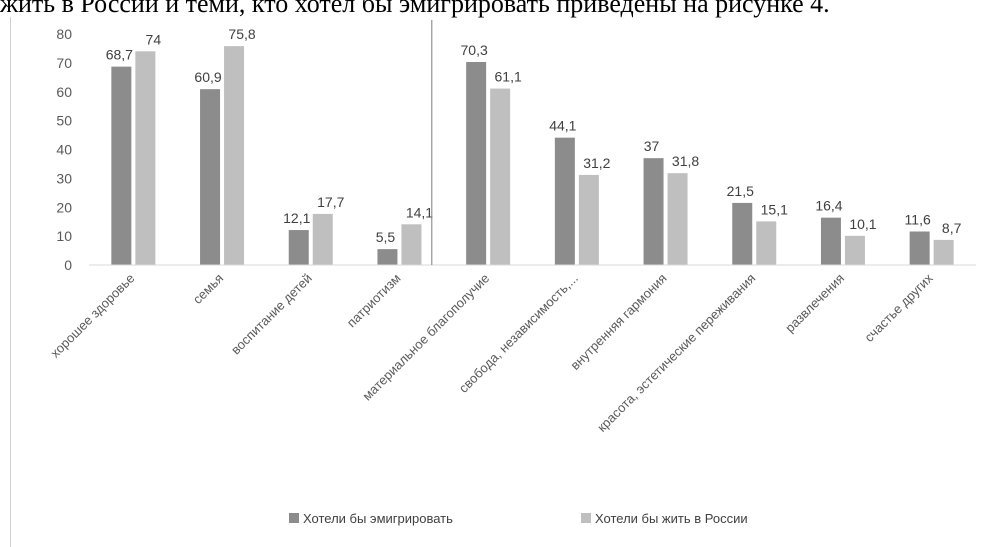  Describe the element at coordinates (64, 236) in the screenshot. I see `y-tick-label: 10` at that location.